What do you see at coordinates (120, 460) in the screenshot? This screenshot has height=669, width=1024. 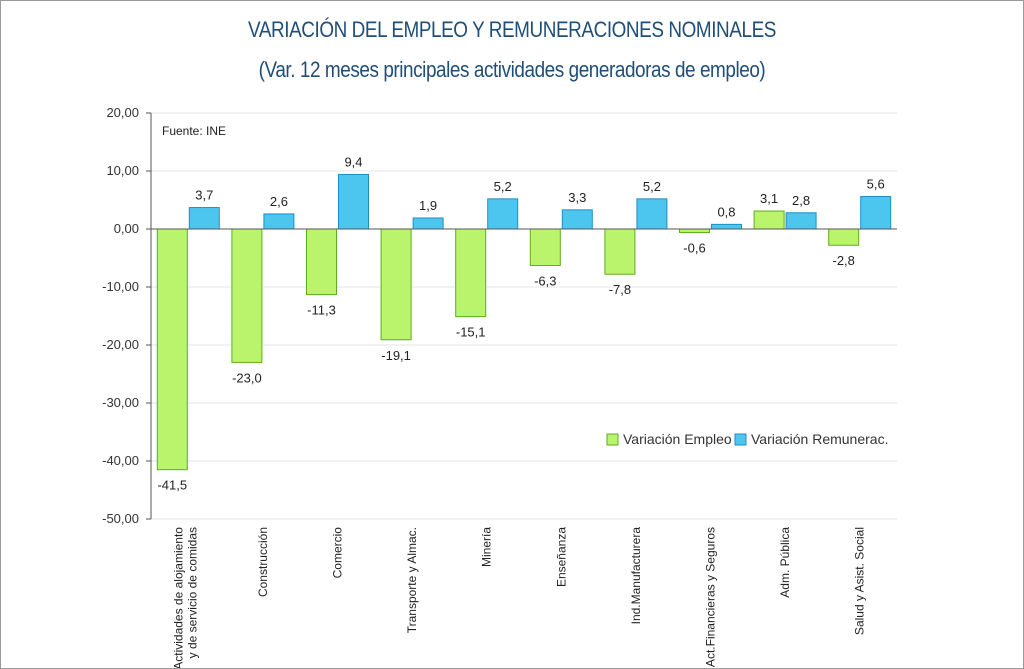 I see `y-tick-label: -40,00` at bounding box center [120, 460].